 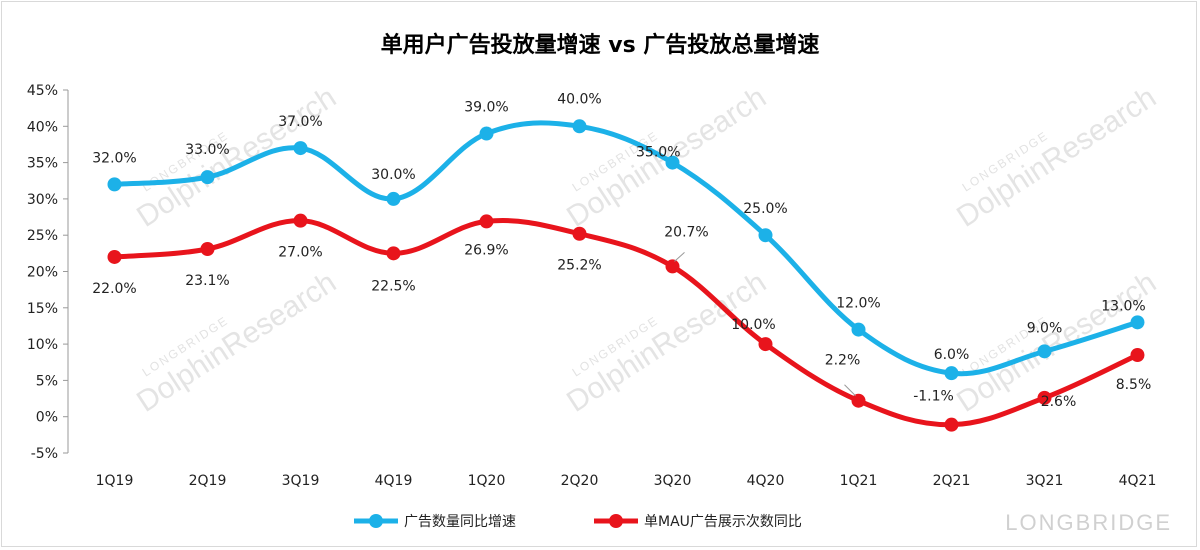 What do you see at coordinates (44, 454) in the screenshot?
I see `y-tick-label: -5%` at bounding box center [44, 454].